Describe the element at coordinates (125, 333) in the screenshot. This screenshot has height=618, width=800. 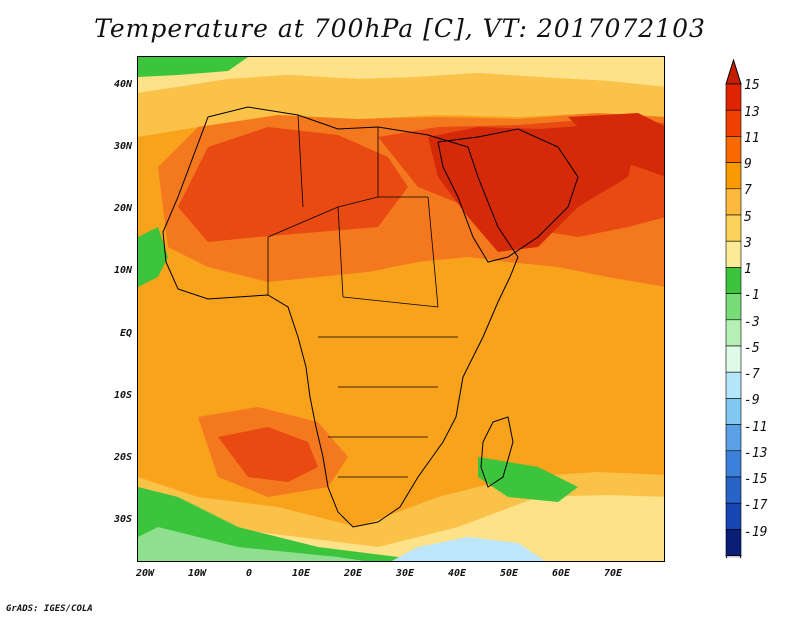
I see `lat-label-eq: EQ` at that location.